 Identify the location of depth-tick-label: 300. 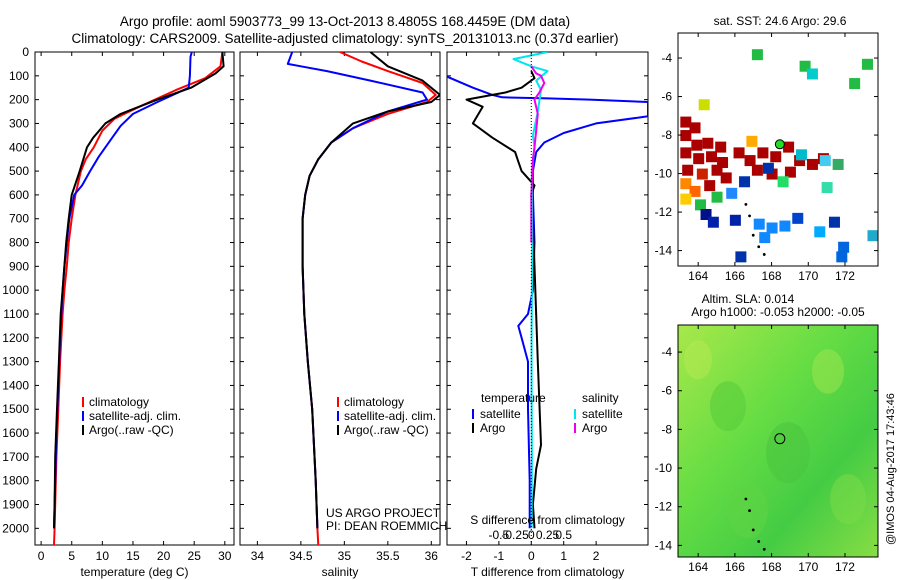
(19, 123).